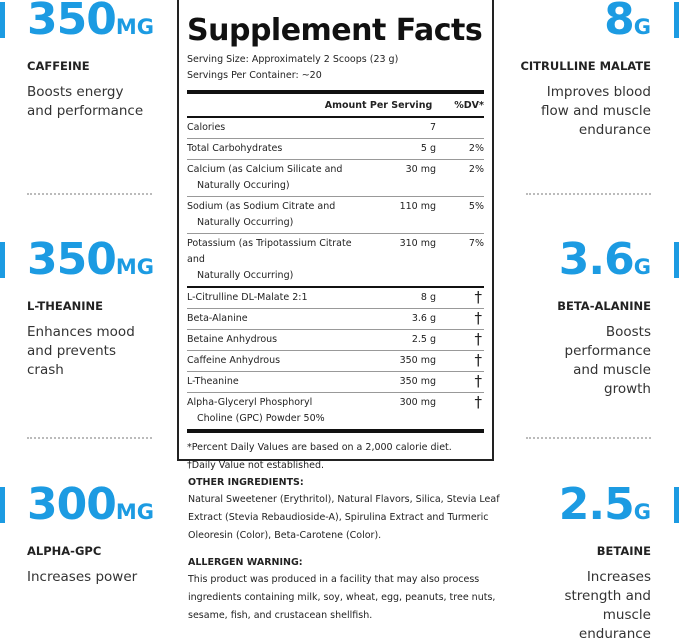 This screenshot has height=644, width=679. Describe the element at coordinates (90, 504) in the screenshot. I see `highlight-amount: 300MG` at that location.